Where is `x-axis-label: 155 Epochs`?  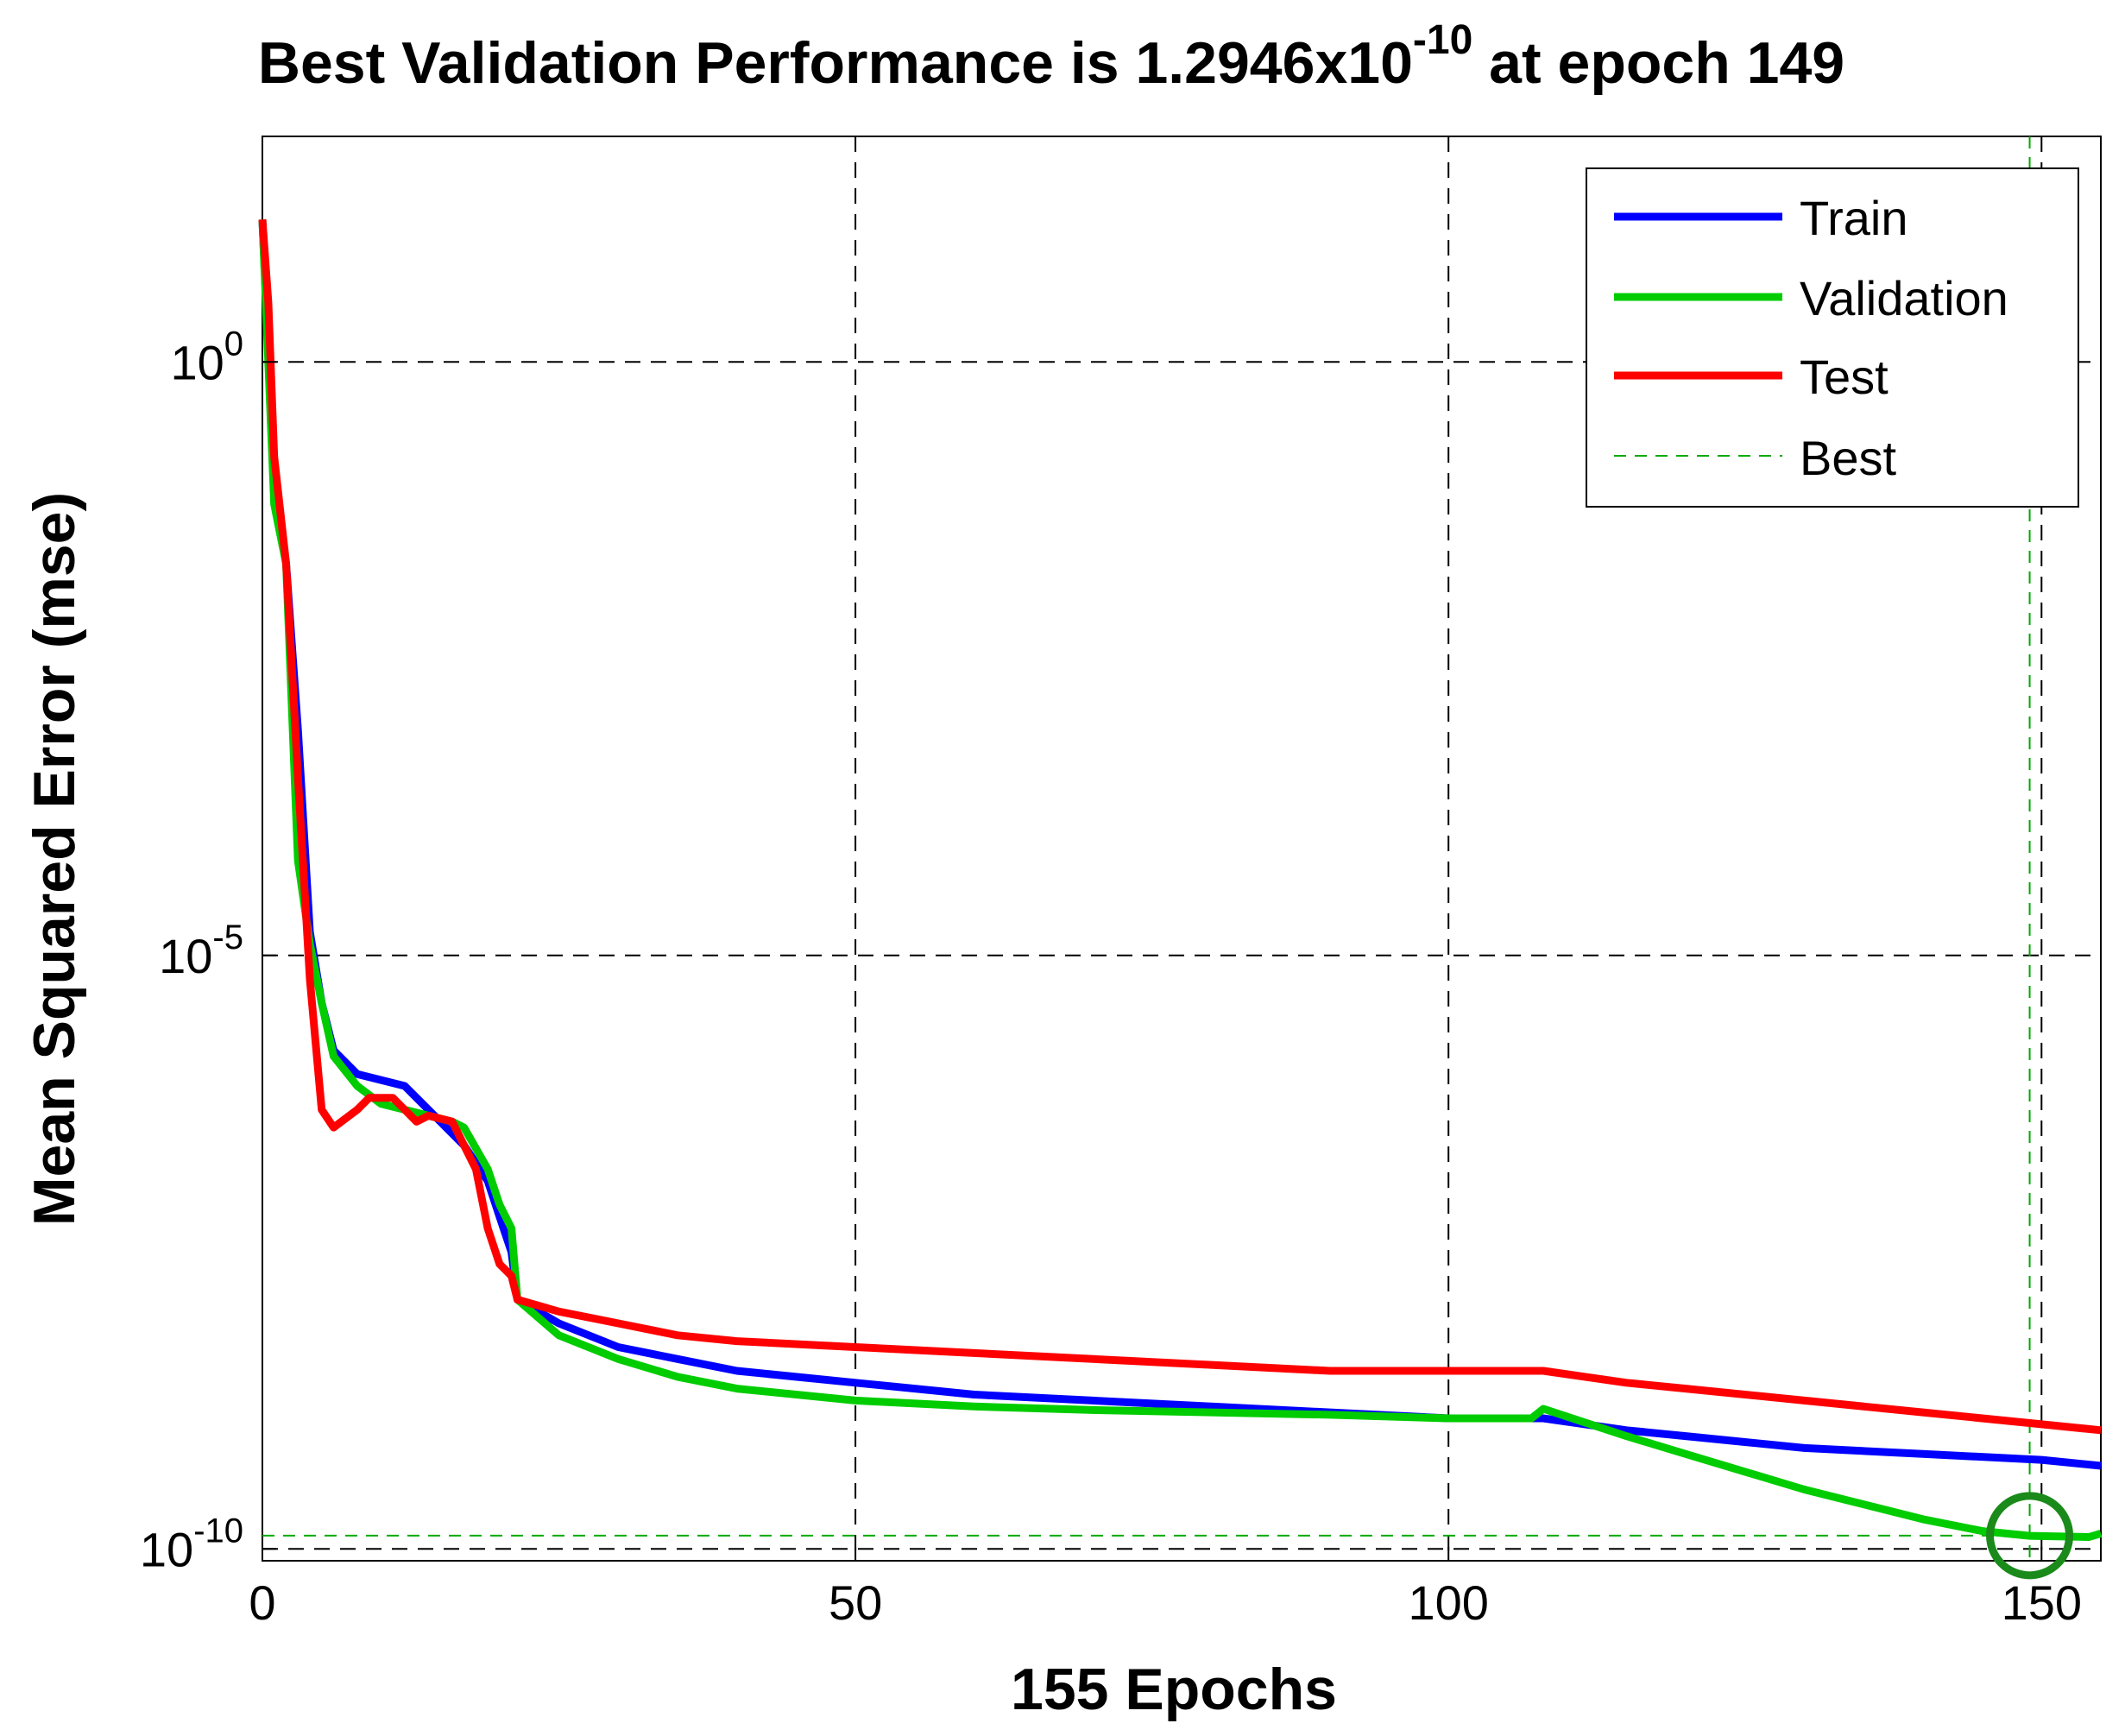
x-axis-label: 155 Epochs is located at coordinates (1174, 1689).